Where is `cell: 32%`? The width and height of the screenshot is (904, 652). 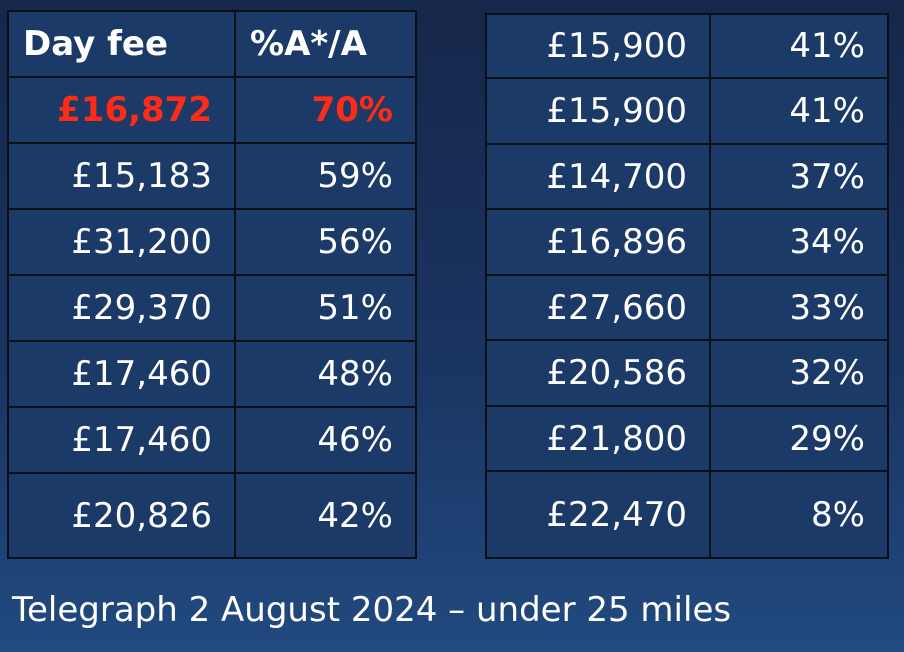
cell: 32% is located at coordinates (799, 373).